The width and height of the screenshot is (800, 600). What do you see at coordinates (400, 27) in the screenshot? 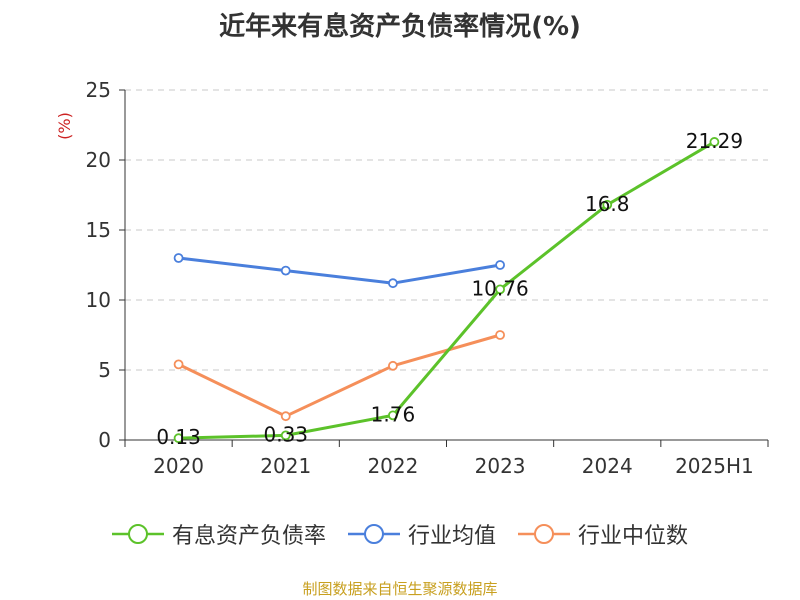
I see `chart-title: 近年来有息资产负债率情况(%)` at bounding box center [400, 27].